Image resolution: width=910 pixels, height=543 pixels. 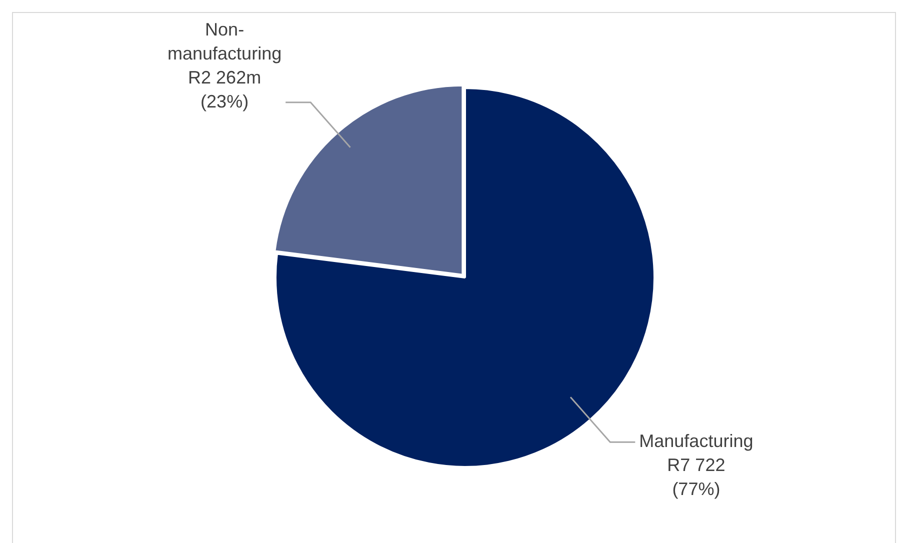 What do you see at coordinates (225, 41) in the screenshot?
I see `slice-label: Non-manufacturing` at bounding box center [225, 41].